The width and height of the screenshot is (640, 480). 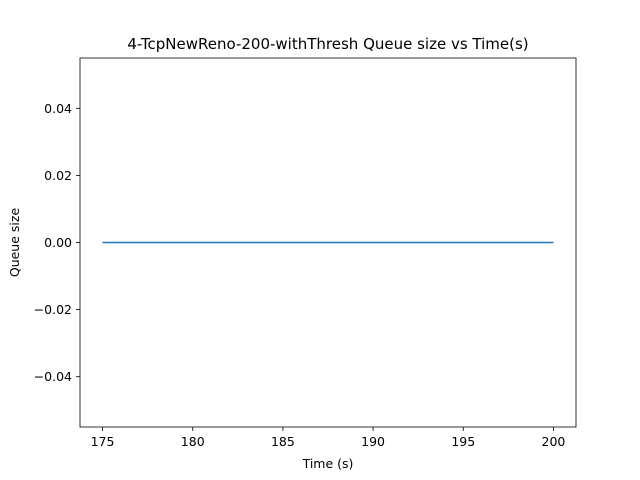 I want to click on x-axis-ticks: 175 180 185 190 195 200, so click(x=328, y=438).